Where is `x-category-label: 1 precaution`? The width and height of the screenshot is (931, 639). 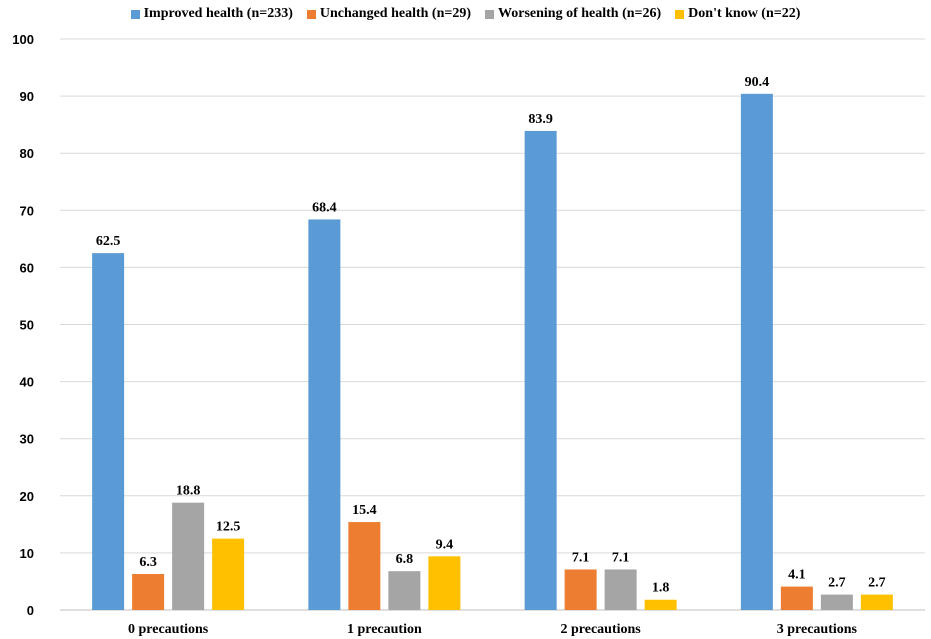 x-category-label: 1 precaution is located at coordinates (384, 629).